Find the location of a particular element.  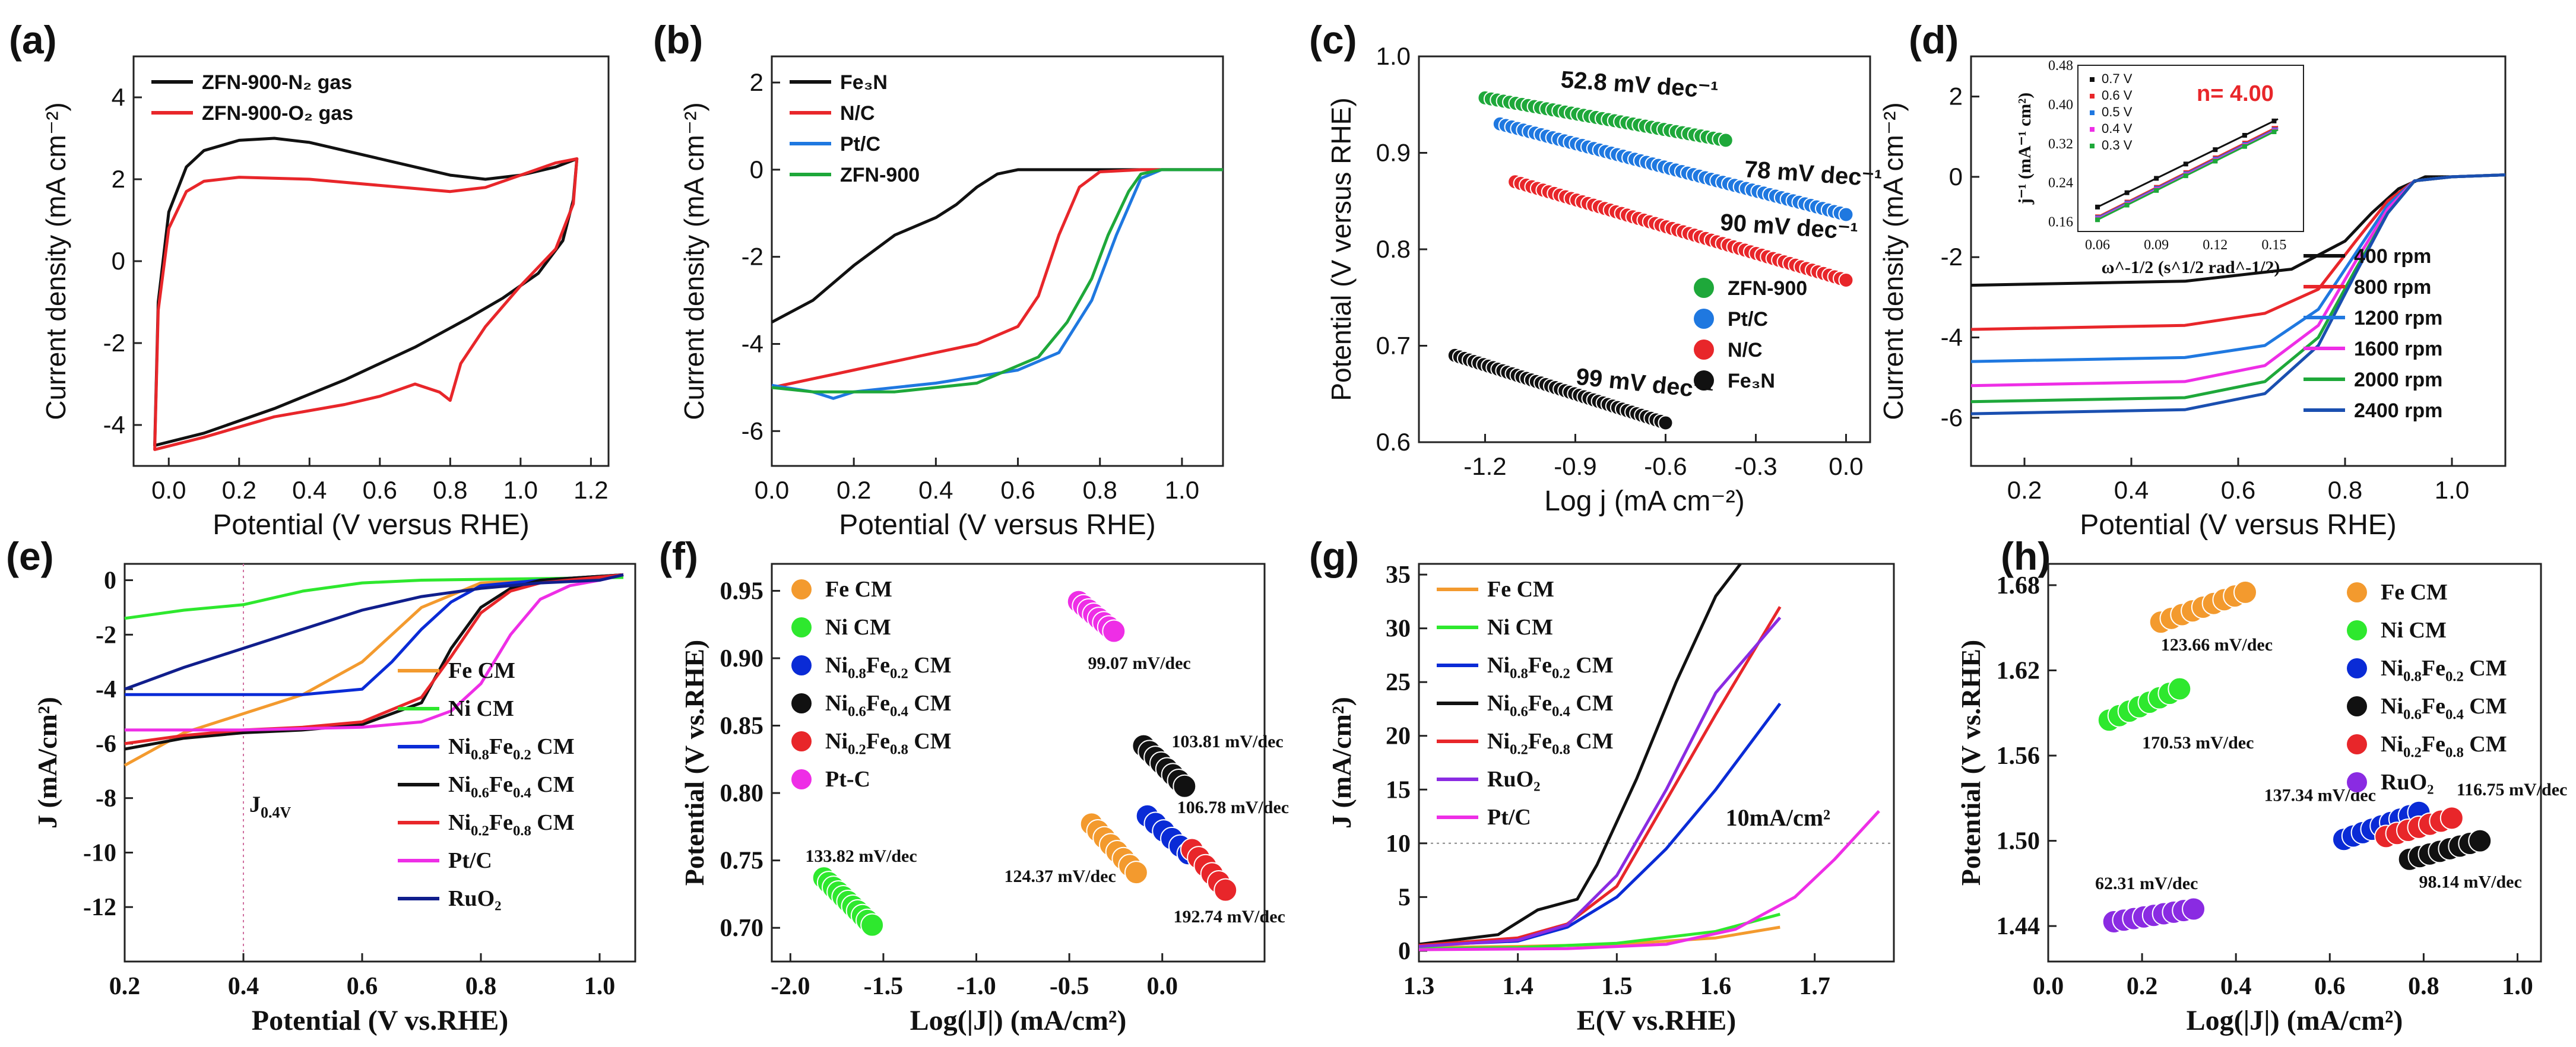

y-tick-label: 1.56 is located at coordinates (2018, 757).